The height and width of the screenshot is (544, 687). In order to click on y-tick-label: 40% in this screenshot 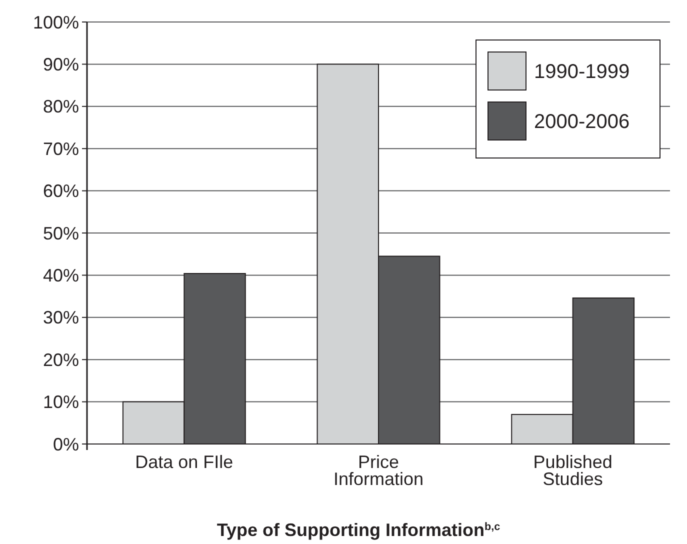, I will do `click(60, 276)`.